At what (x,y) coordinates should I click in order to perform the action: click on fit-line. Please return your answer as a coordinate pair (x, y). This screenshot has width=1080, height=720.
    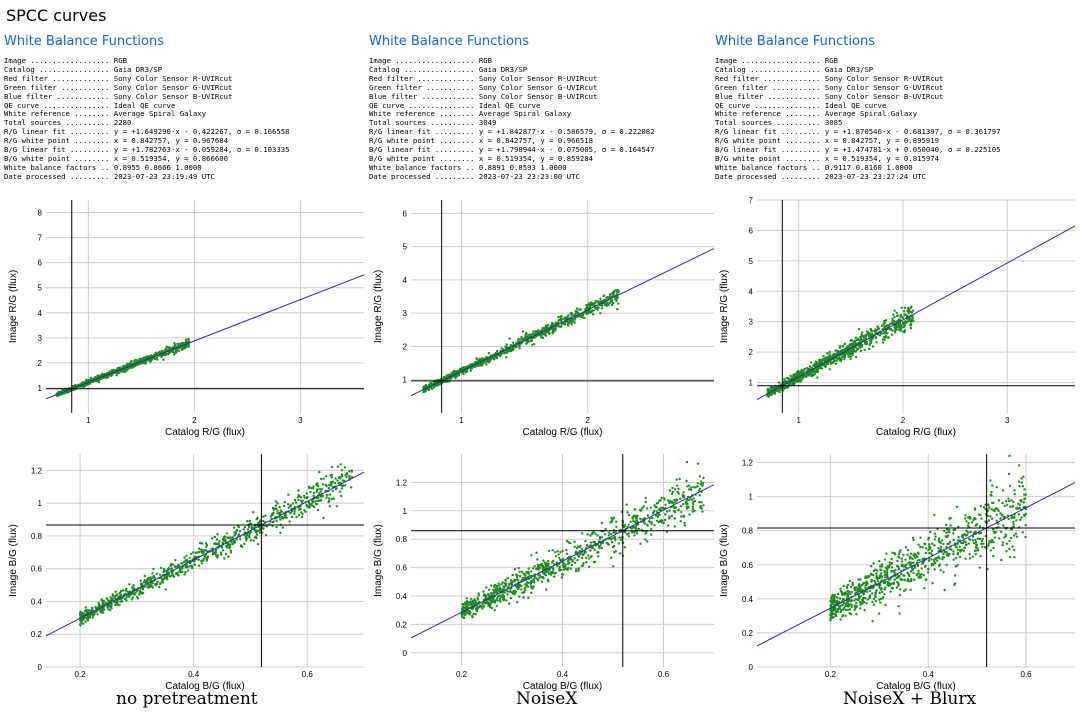
    Looking at the image, I should click on (205, 337).